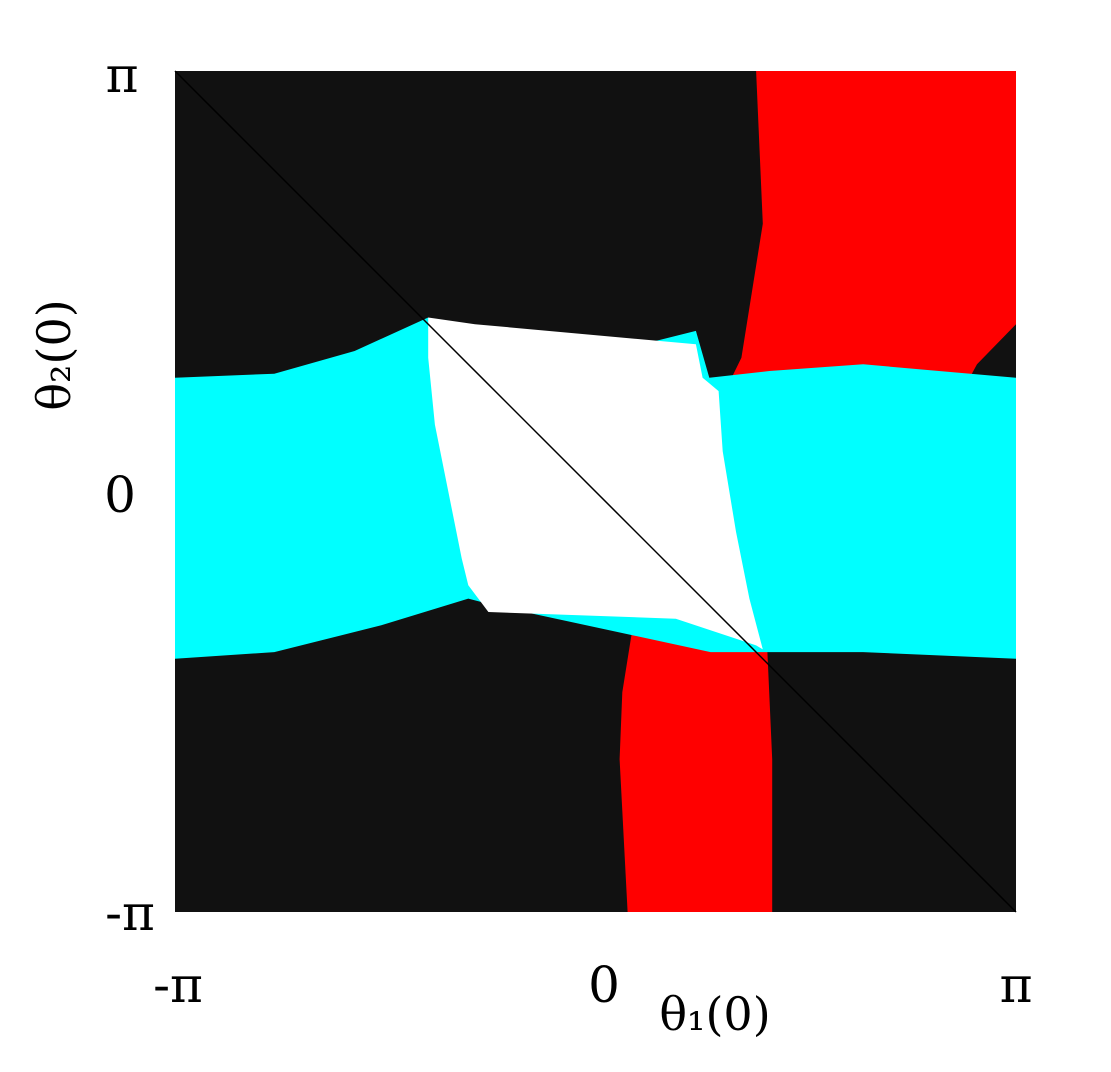  What do you see at coordinates (54, 354) in the screenshot?
I see `y-axis-label: θ₂(0)` at bounding box center [54, 354].